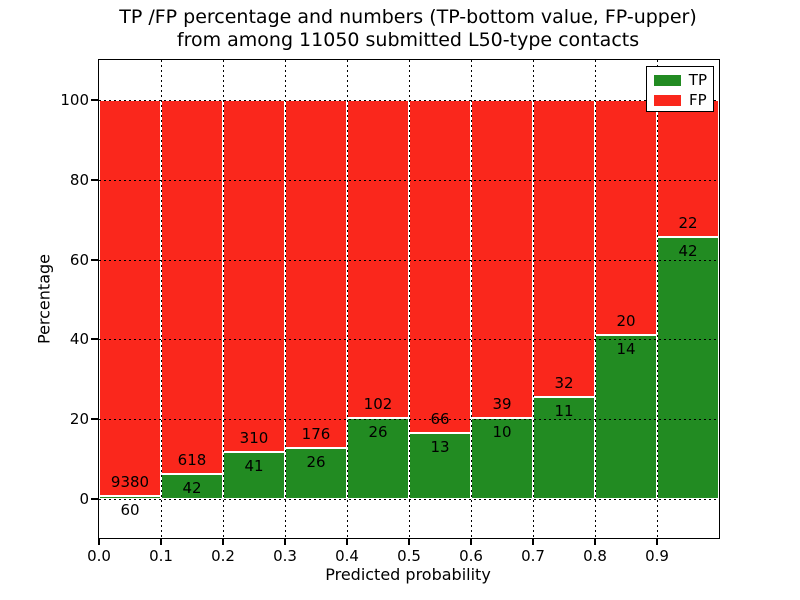  I want to click on tp-count-label: 41, so click(254, 466).